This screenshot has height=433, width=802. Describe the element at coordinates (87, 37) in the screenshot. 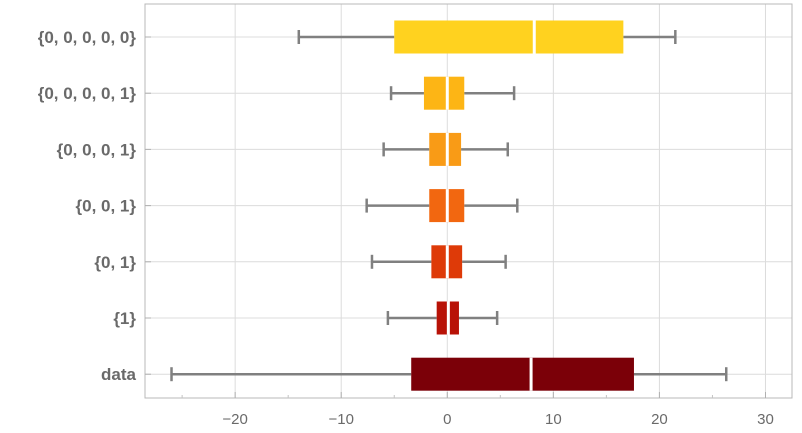

I see `category-label: {0, 0, 0, 0, 0}` at that location.